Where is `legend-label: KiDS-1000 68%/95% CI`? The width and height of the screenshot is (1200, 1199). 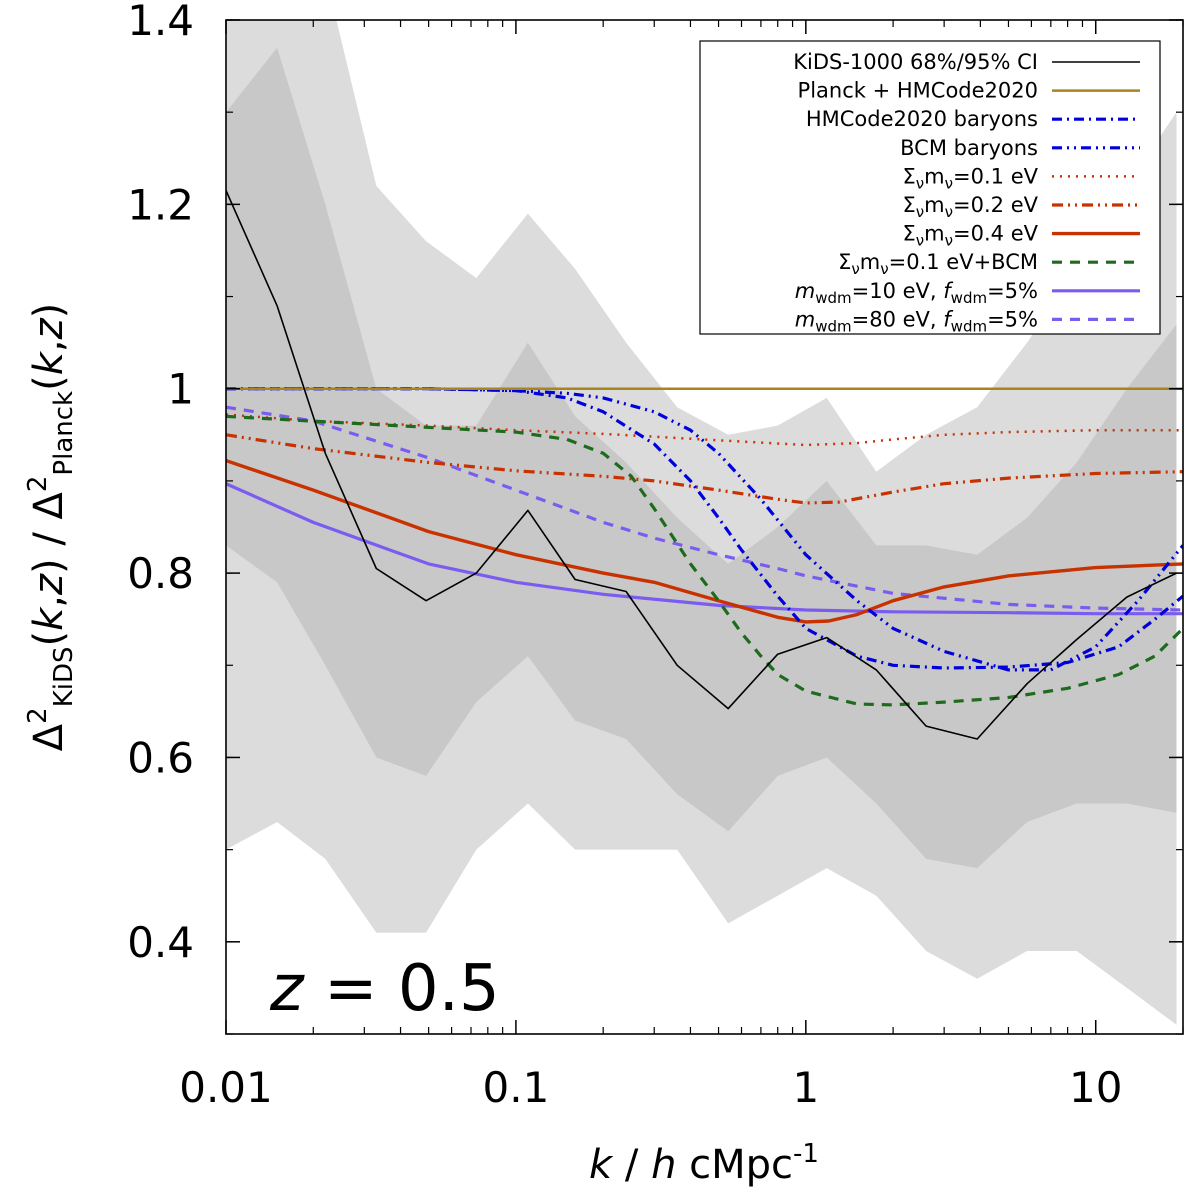 legend-label: KiDS-1000 68%/95% CI is located at coordinates (915, 62).